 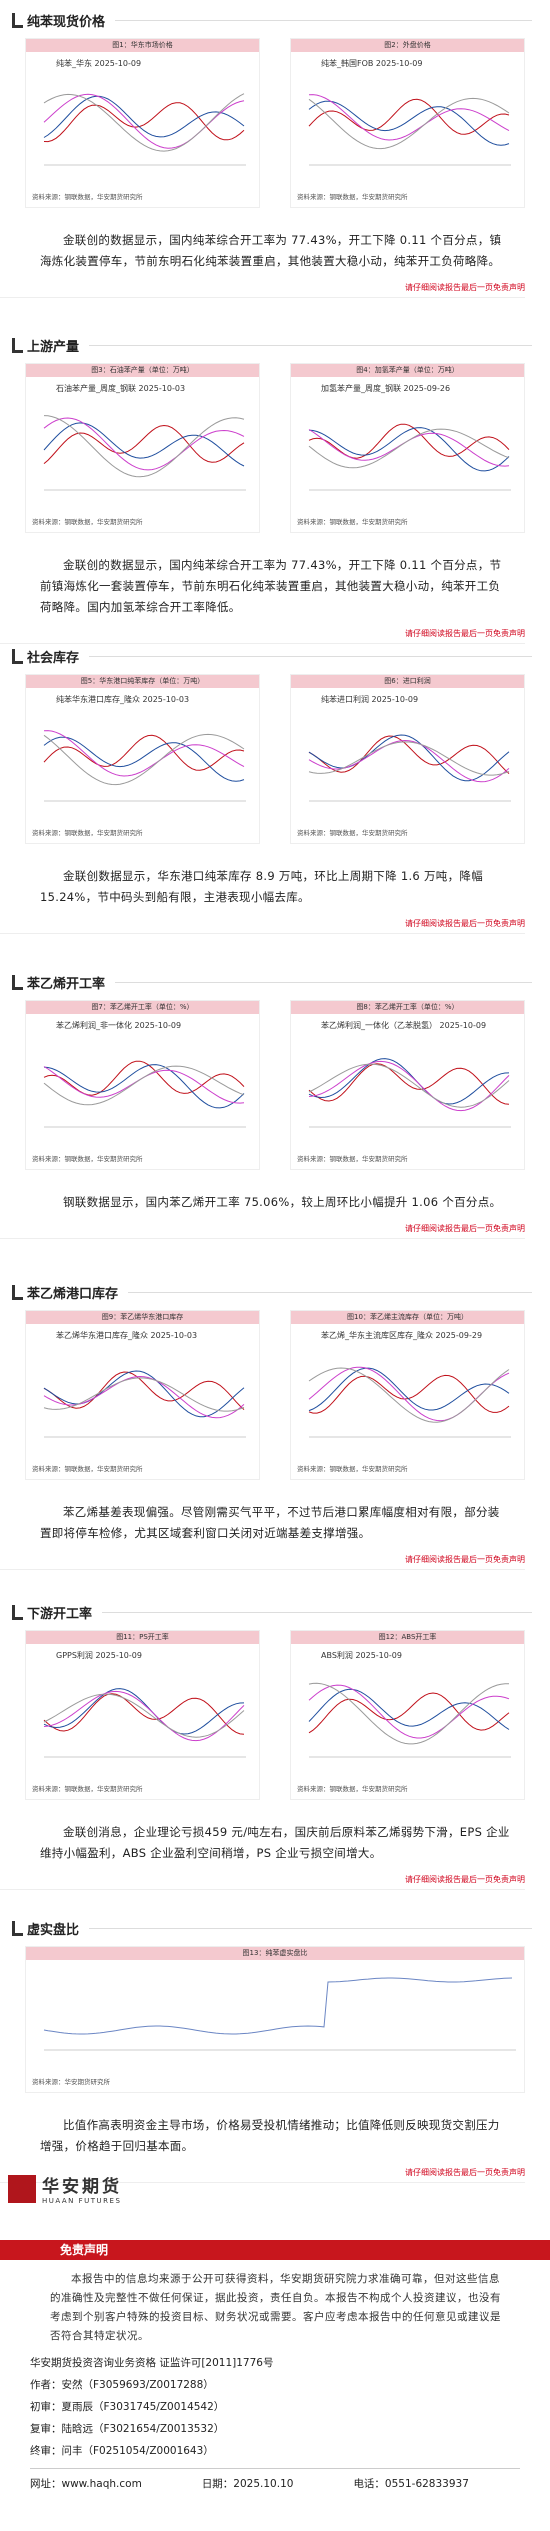 I want to click on figure-label: 图13：纯苯虚实盘比, so click(x=275, y=1953).